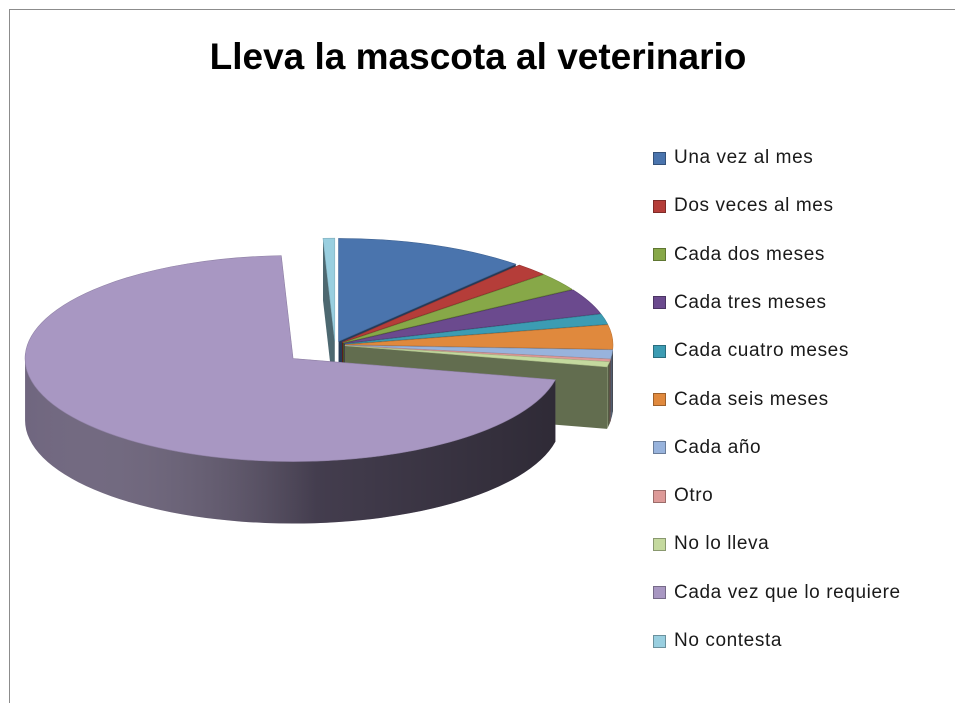  What do you see at coordinates (728, 640) in the screenshot?
I see `legend-label: No contesta` at bounding box center [728, 640].